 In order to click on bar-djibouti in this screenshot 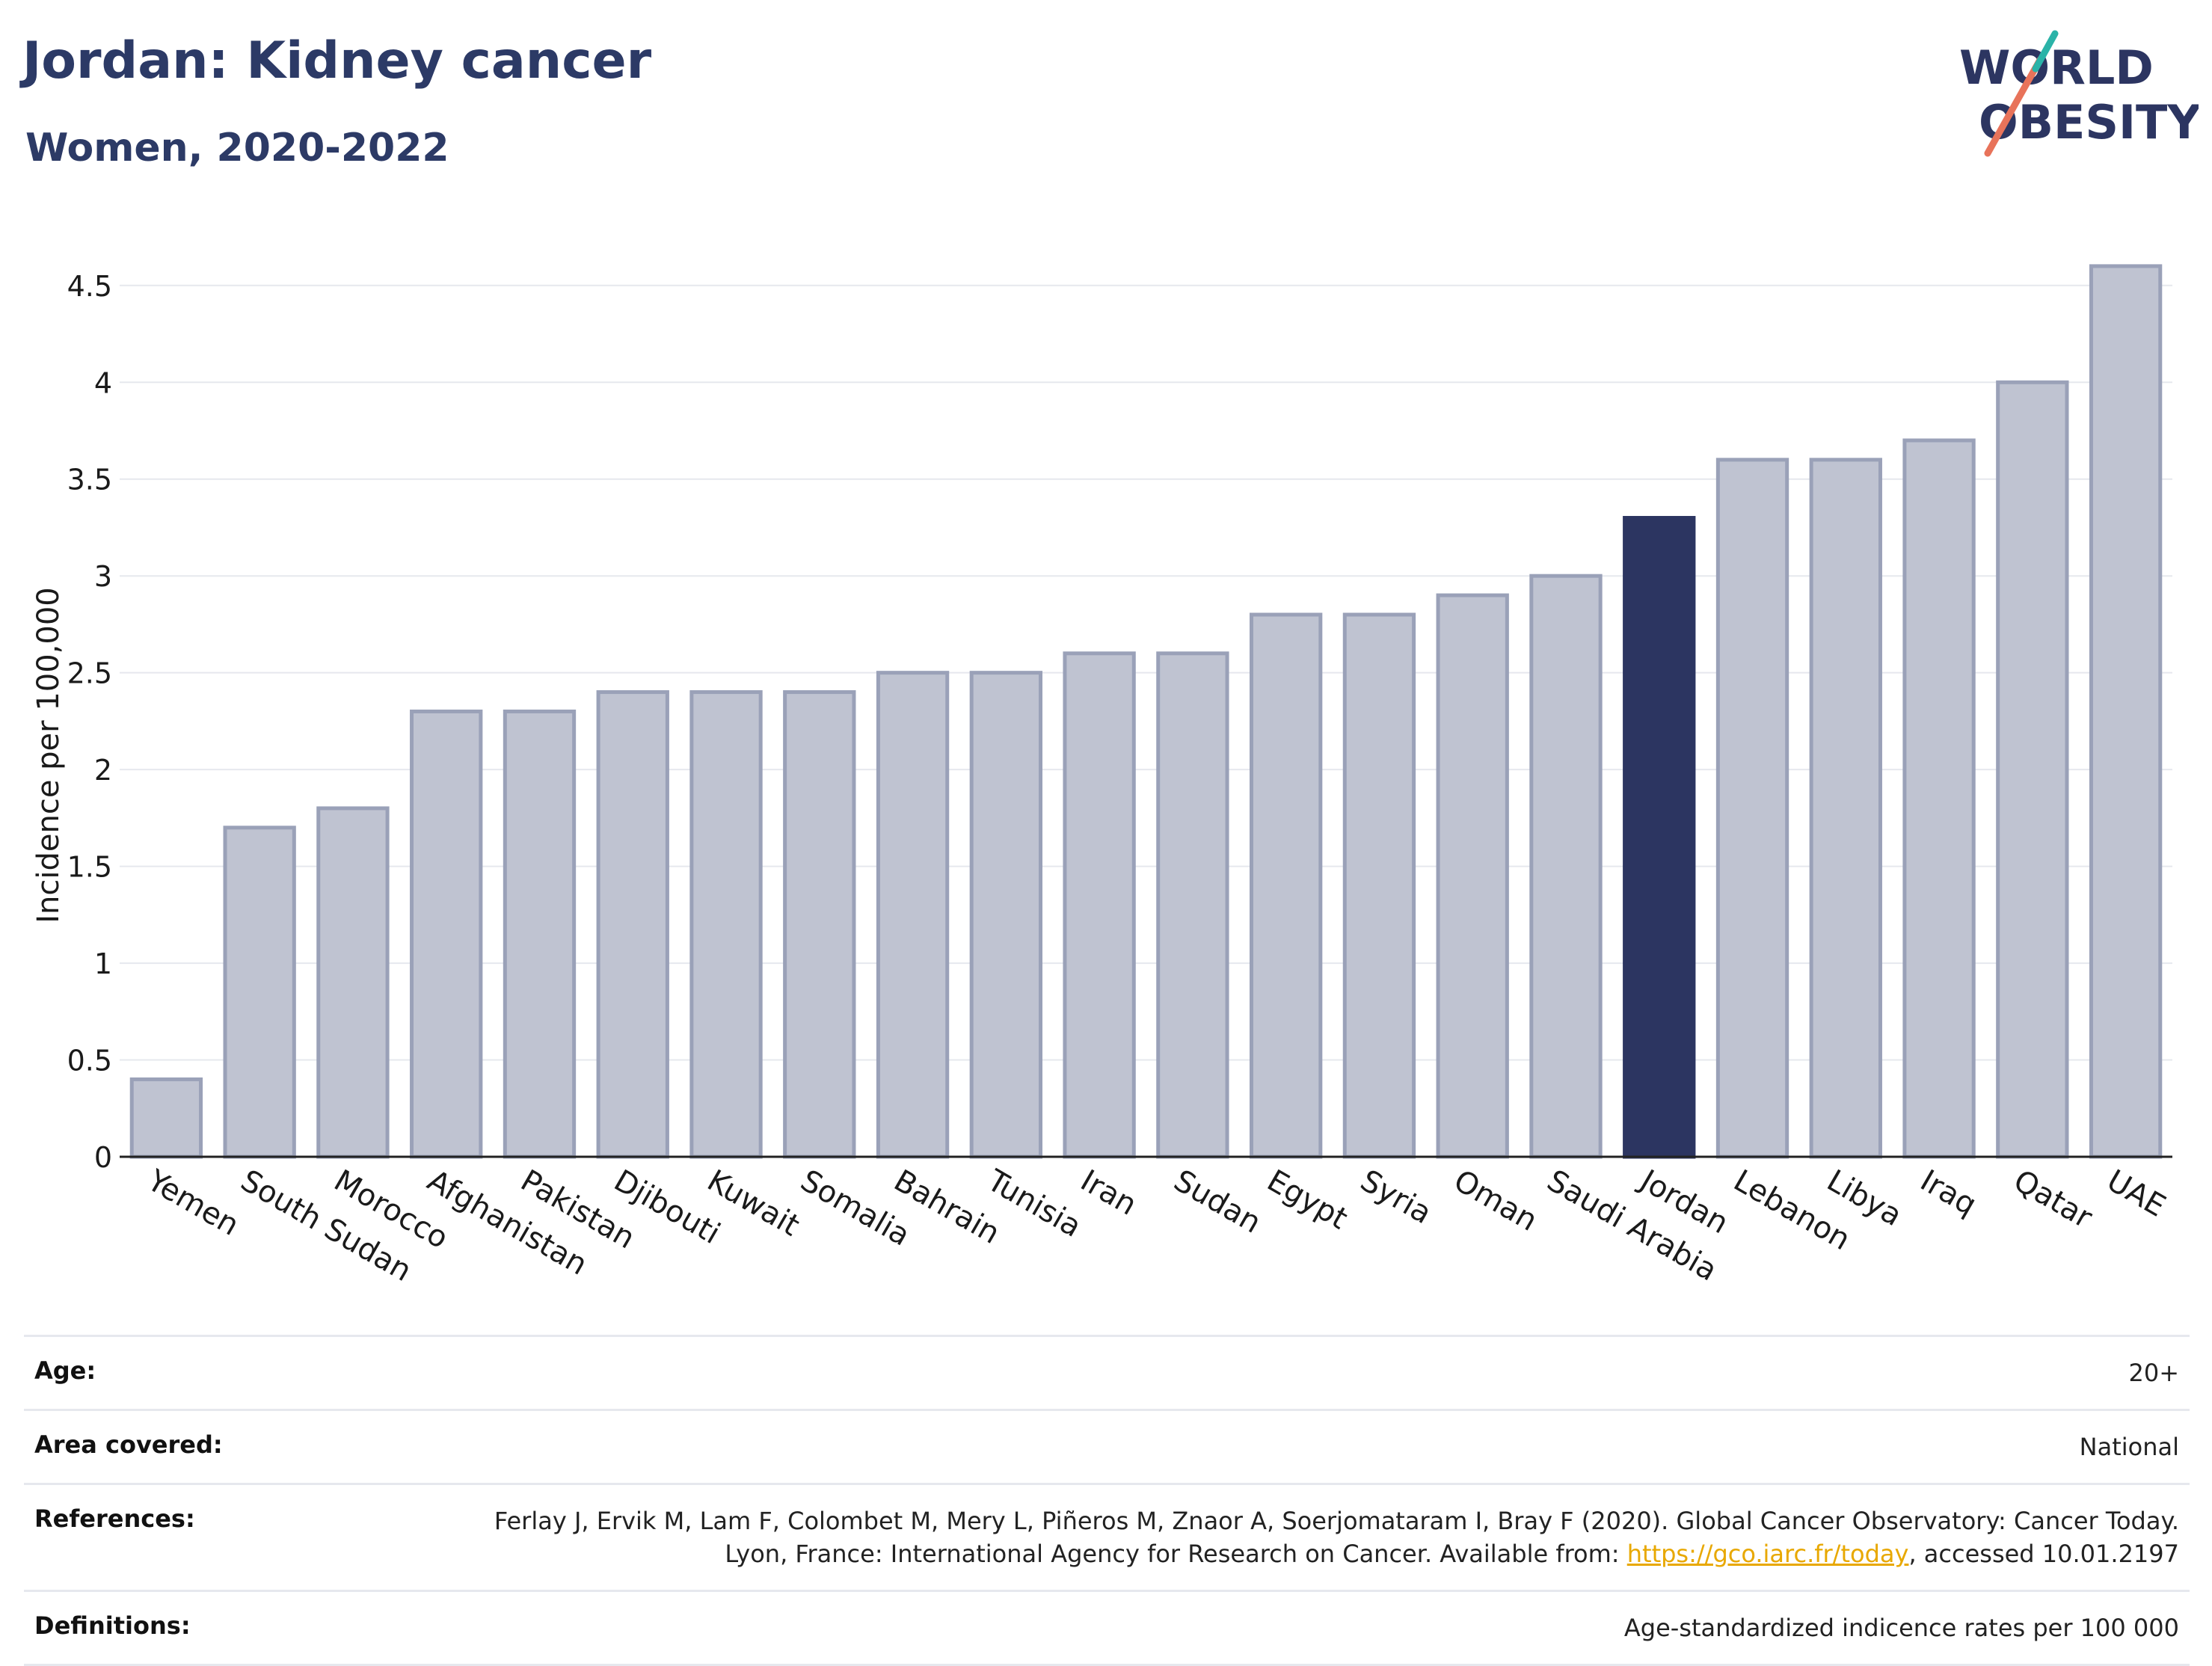, I will do `click(632, 924)`.